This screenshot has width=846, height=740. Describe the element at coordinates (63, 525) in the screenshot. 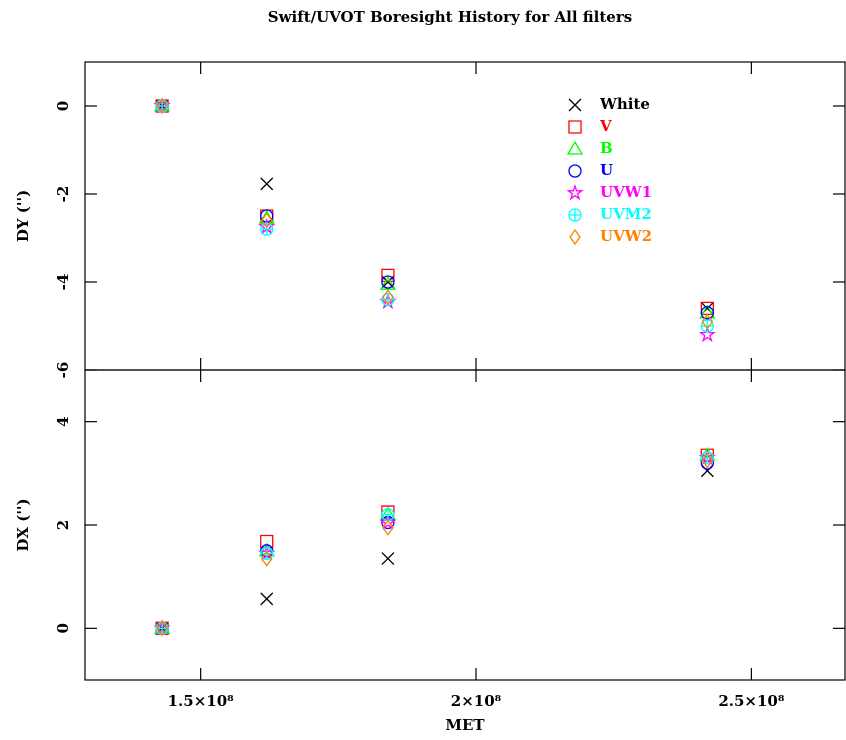

I see `y-tick-label: 2` at that location.